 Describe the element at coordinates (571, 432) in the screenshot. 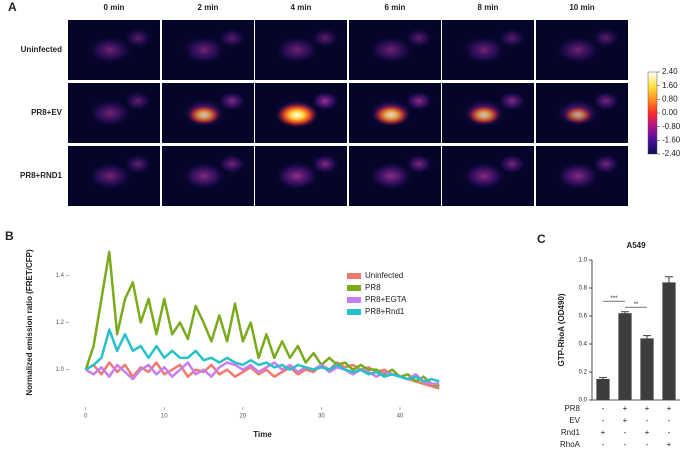

I see `condition-name: Rnd1` at that location.